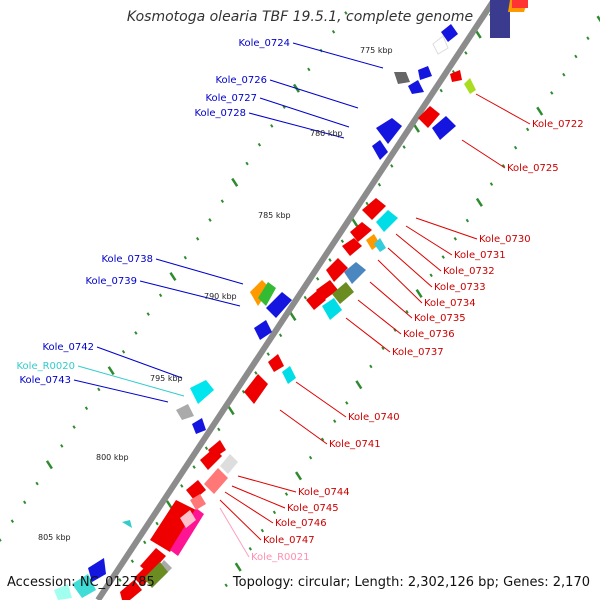 Image resolution: width=600 pixels, height=600 pixels. I want to click on reverse-gene-label: Kole_0737, so click(418, 352).